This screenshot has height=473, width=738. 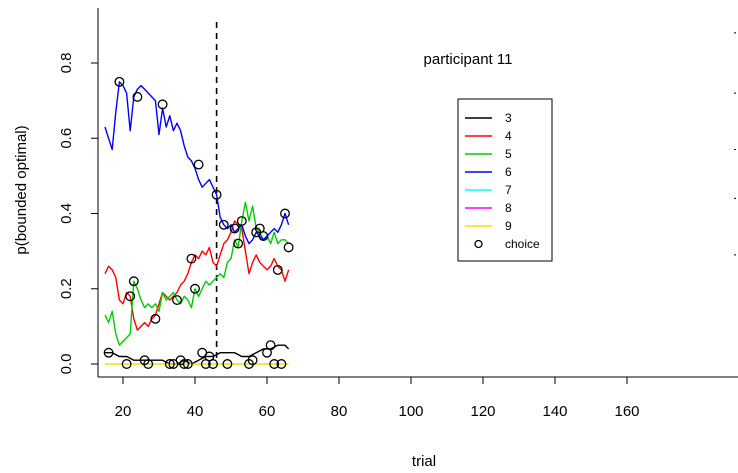 I want to click on y-tick-label: 0.0, so click(x=66, y=364).